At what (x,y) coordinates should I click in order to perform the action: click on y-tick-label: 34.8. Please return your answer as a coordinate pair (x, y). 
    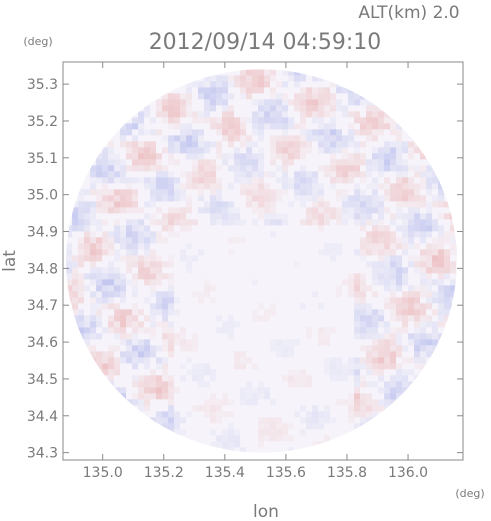
    Looking at the image, I should click on (42, 269).